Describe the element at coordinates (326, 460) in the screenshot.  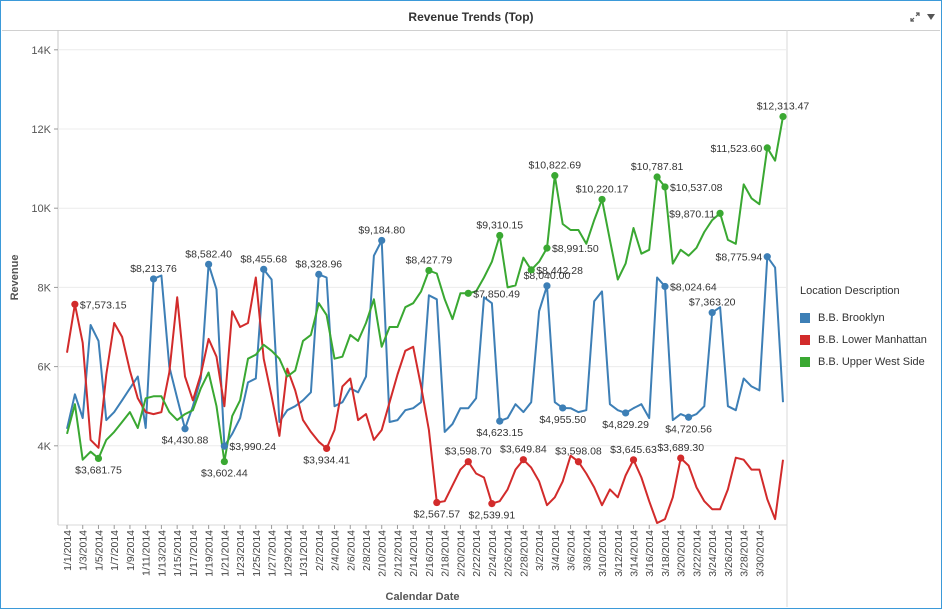
I see `data-label: $3,934.41` at that location.